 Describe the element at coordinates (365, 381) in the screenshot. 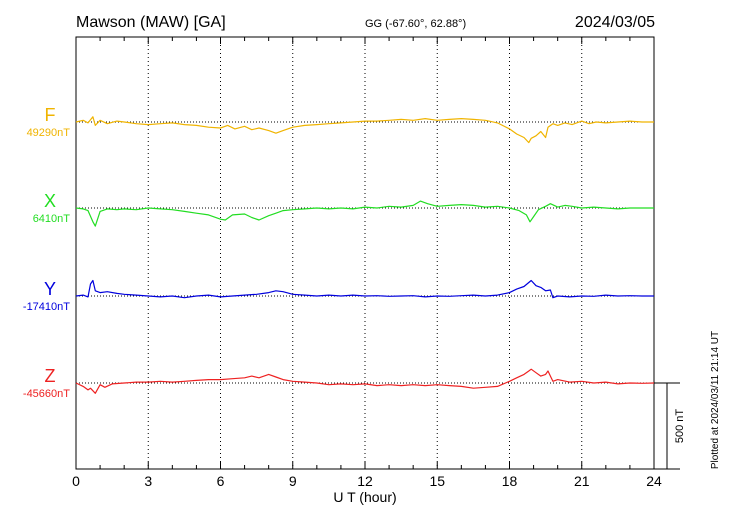

I see `series-line-z` at that location.